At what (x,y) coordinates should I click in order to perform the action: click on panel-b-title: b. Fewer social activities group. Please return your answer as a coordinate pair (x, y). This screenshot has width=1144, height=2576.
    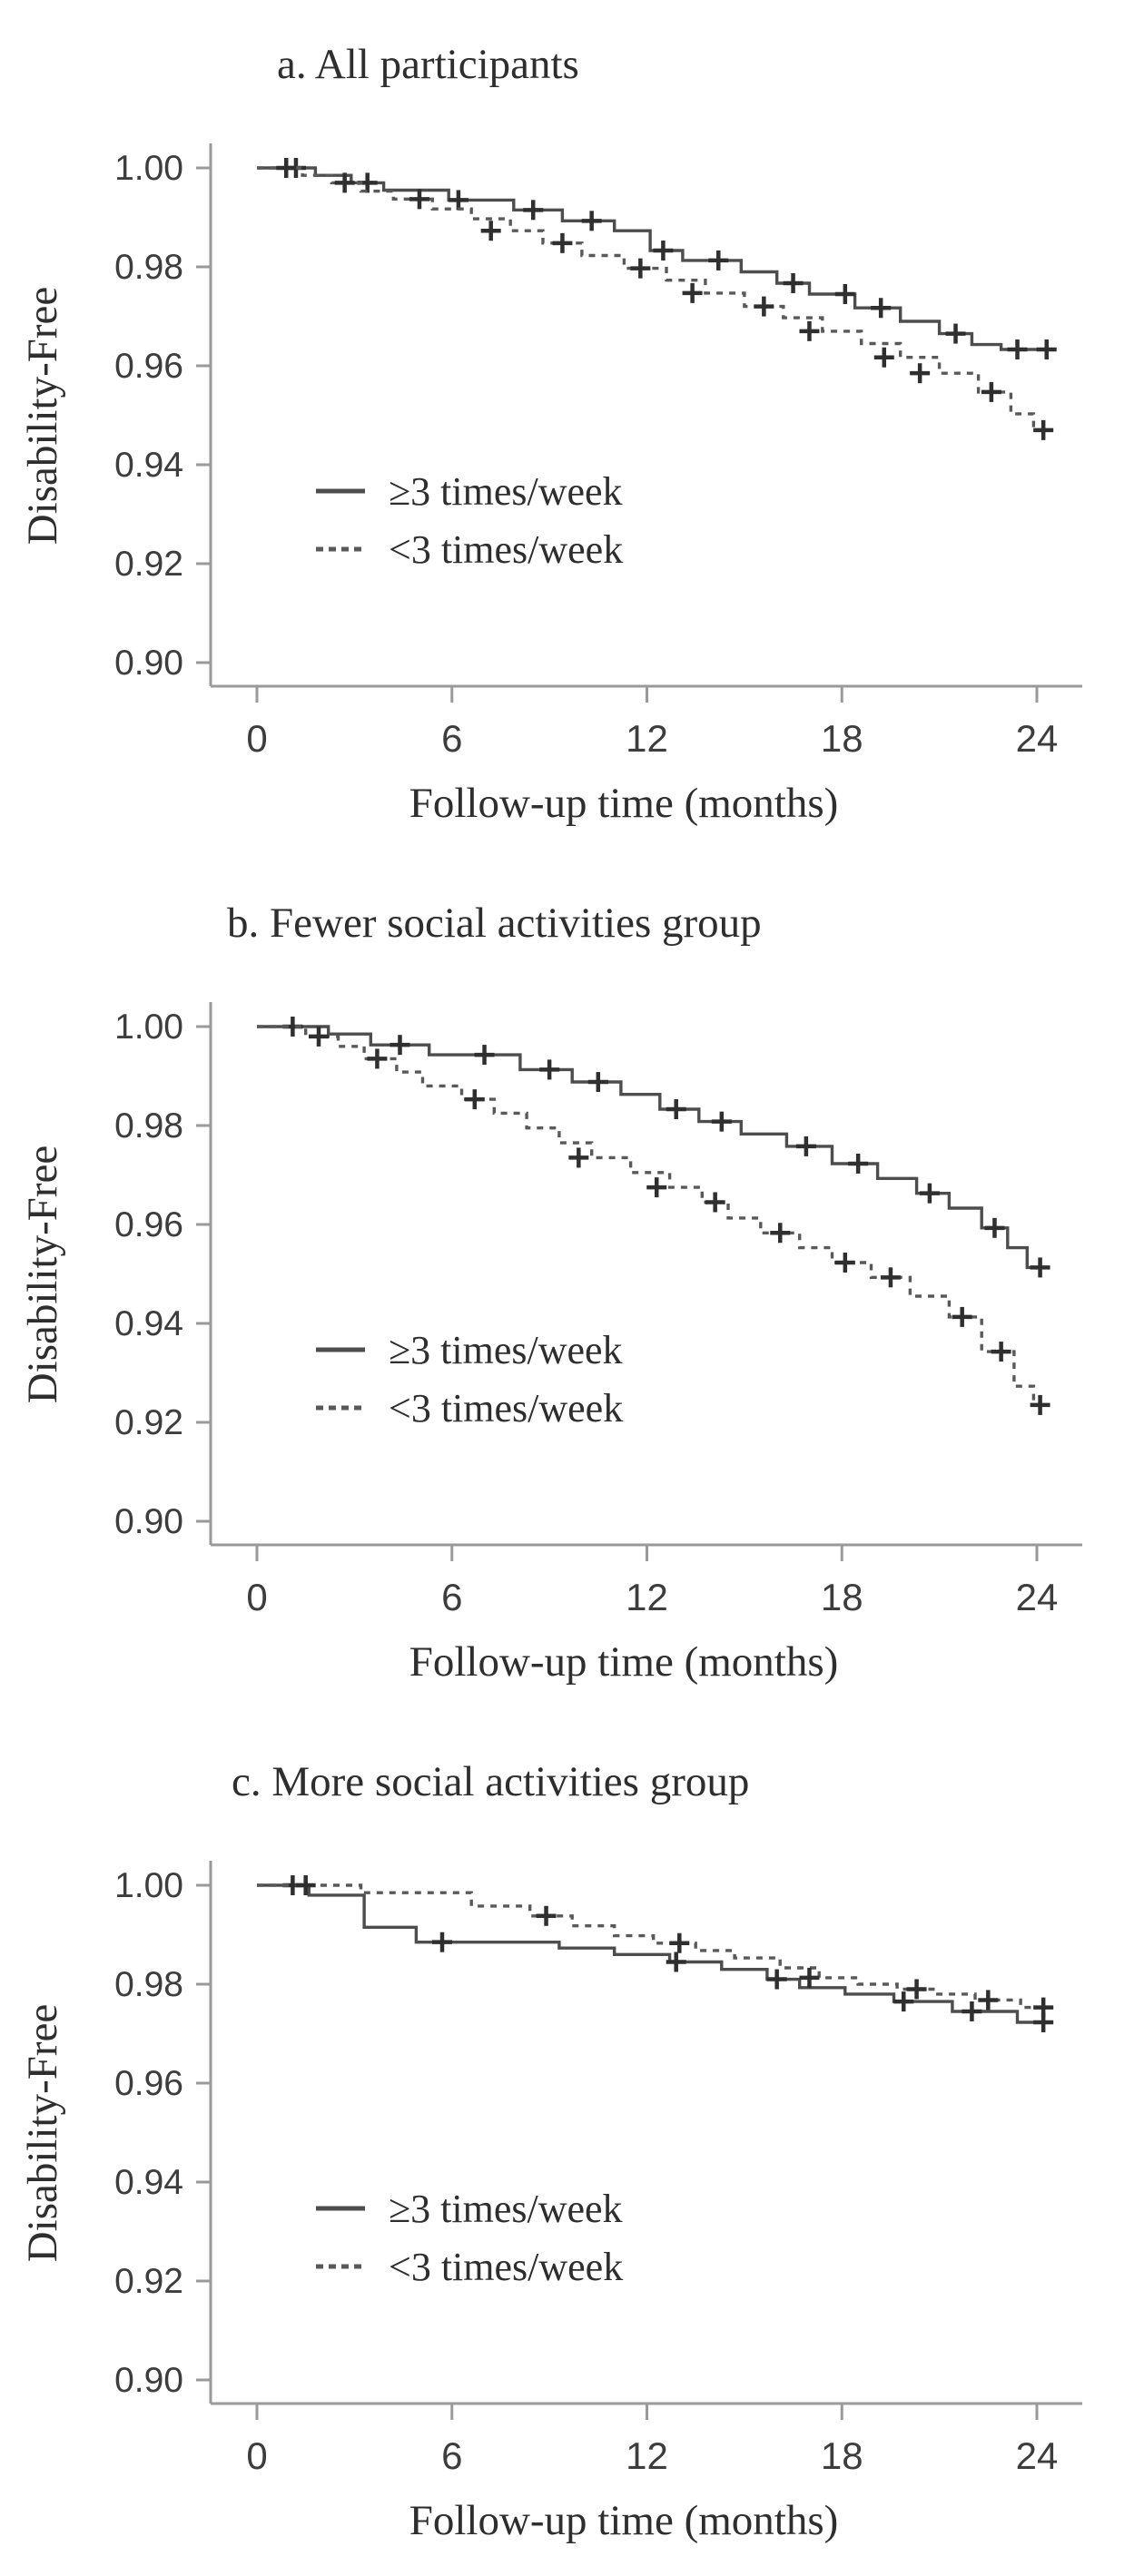
    Looking at the image, I should click on (495, 923).